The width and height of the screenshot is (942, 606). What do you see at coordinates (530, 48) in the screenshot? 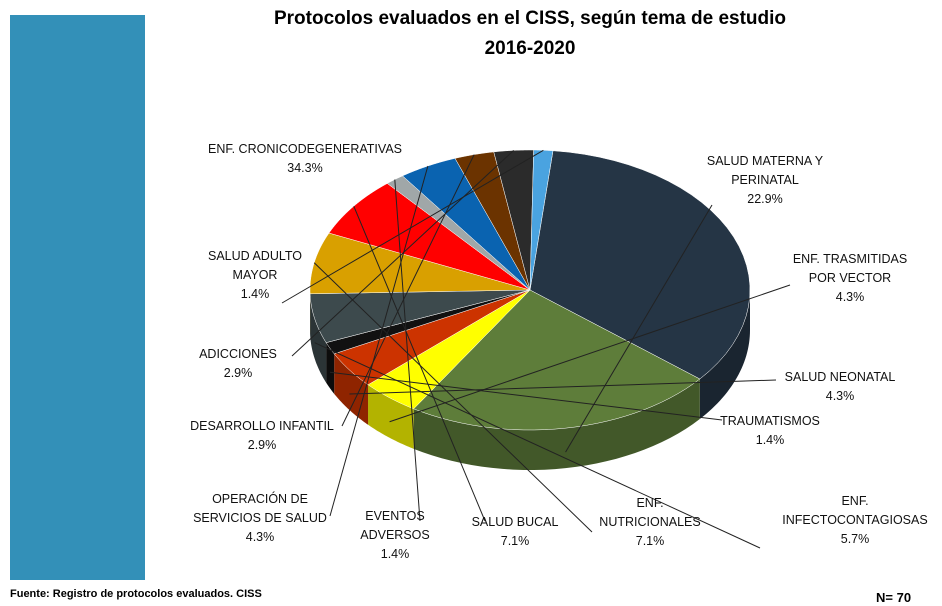
I see `chart-subtitle: 2016-2020` at bounding box center [530, 48].